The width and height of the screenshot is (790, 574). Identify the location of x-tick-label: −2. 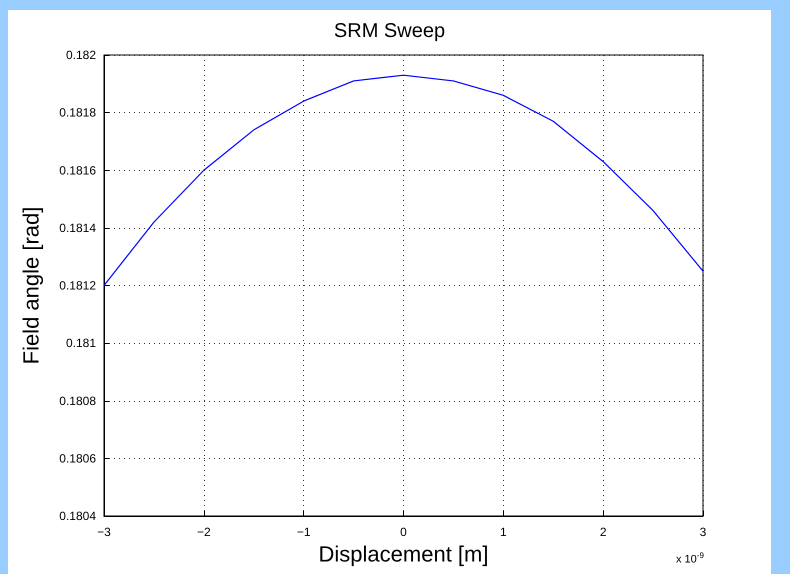
(203, 532).